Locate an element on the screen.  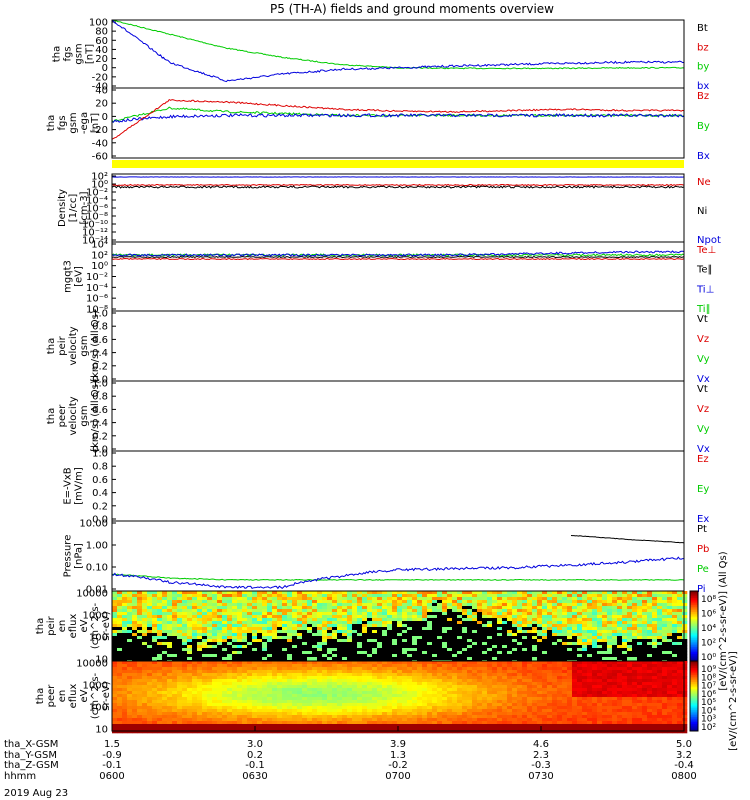
ytick-label: 100 is located at coordinates (98, 23).